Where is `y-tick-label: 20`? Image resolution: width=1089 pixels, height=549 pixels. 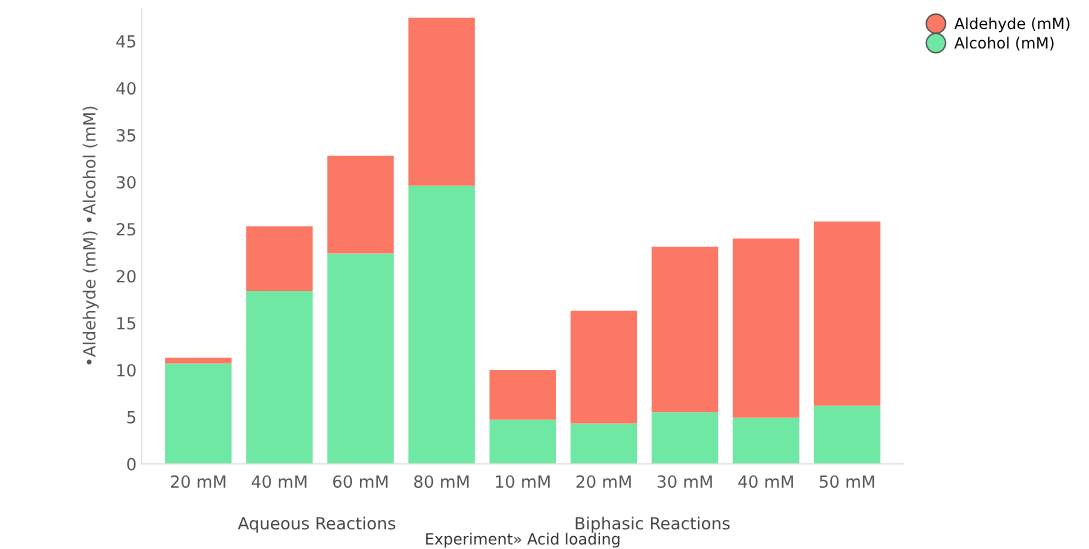
y-tick-label: 20 is located at coordinates (126, 276).